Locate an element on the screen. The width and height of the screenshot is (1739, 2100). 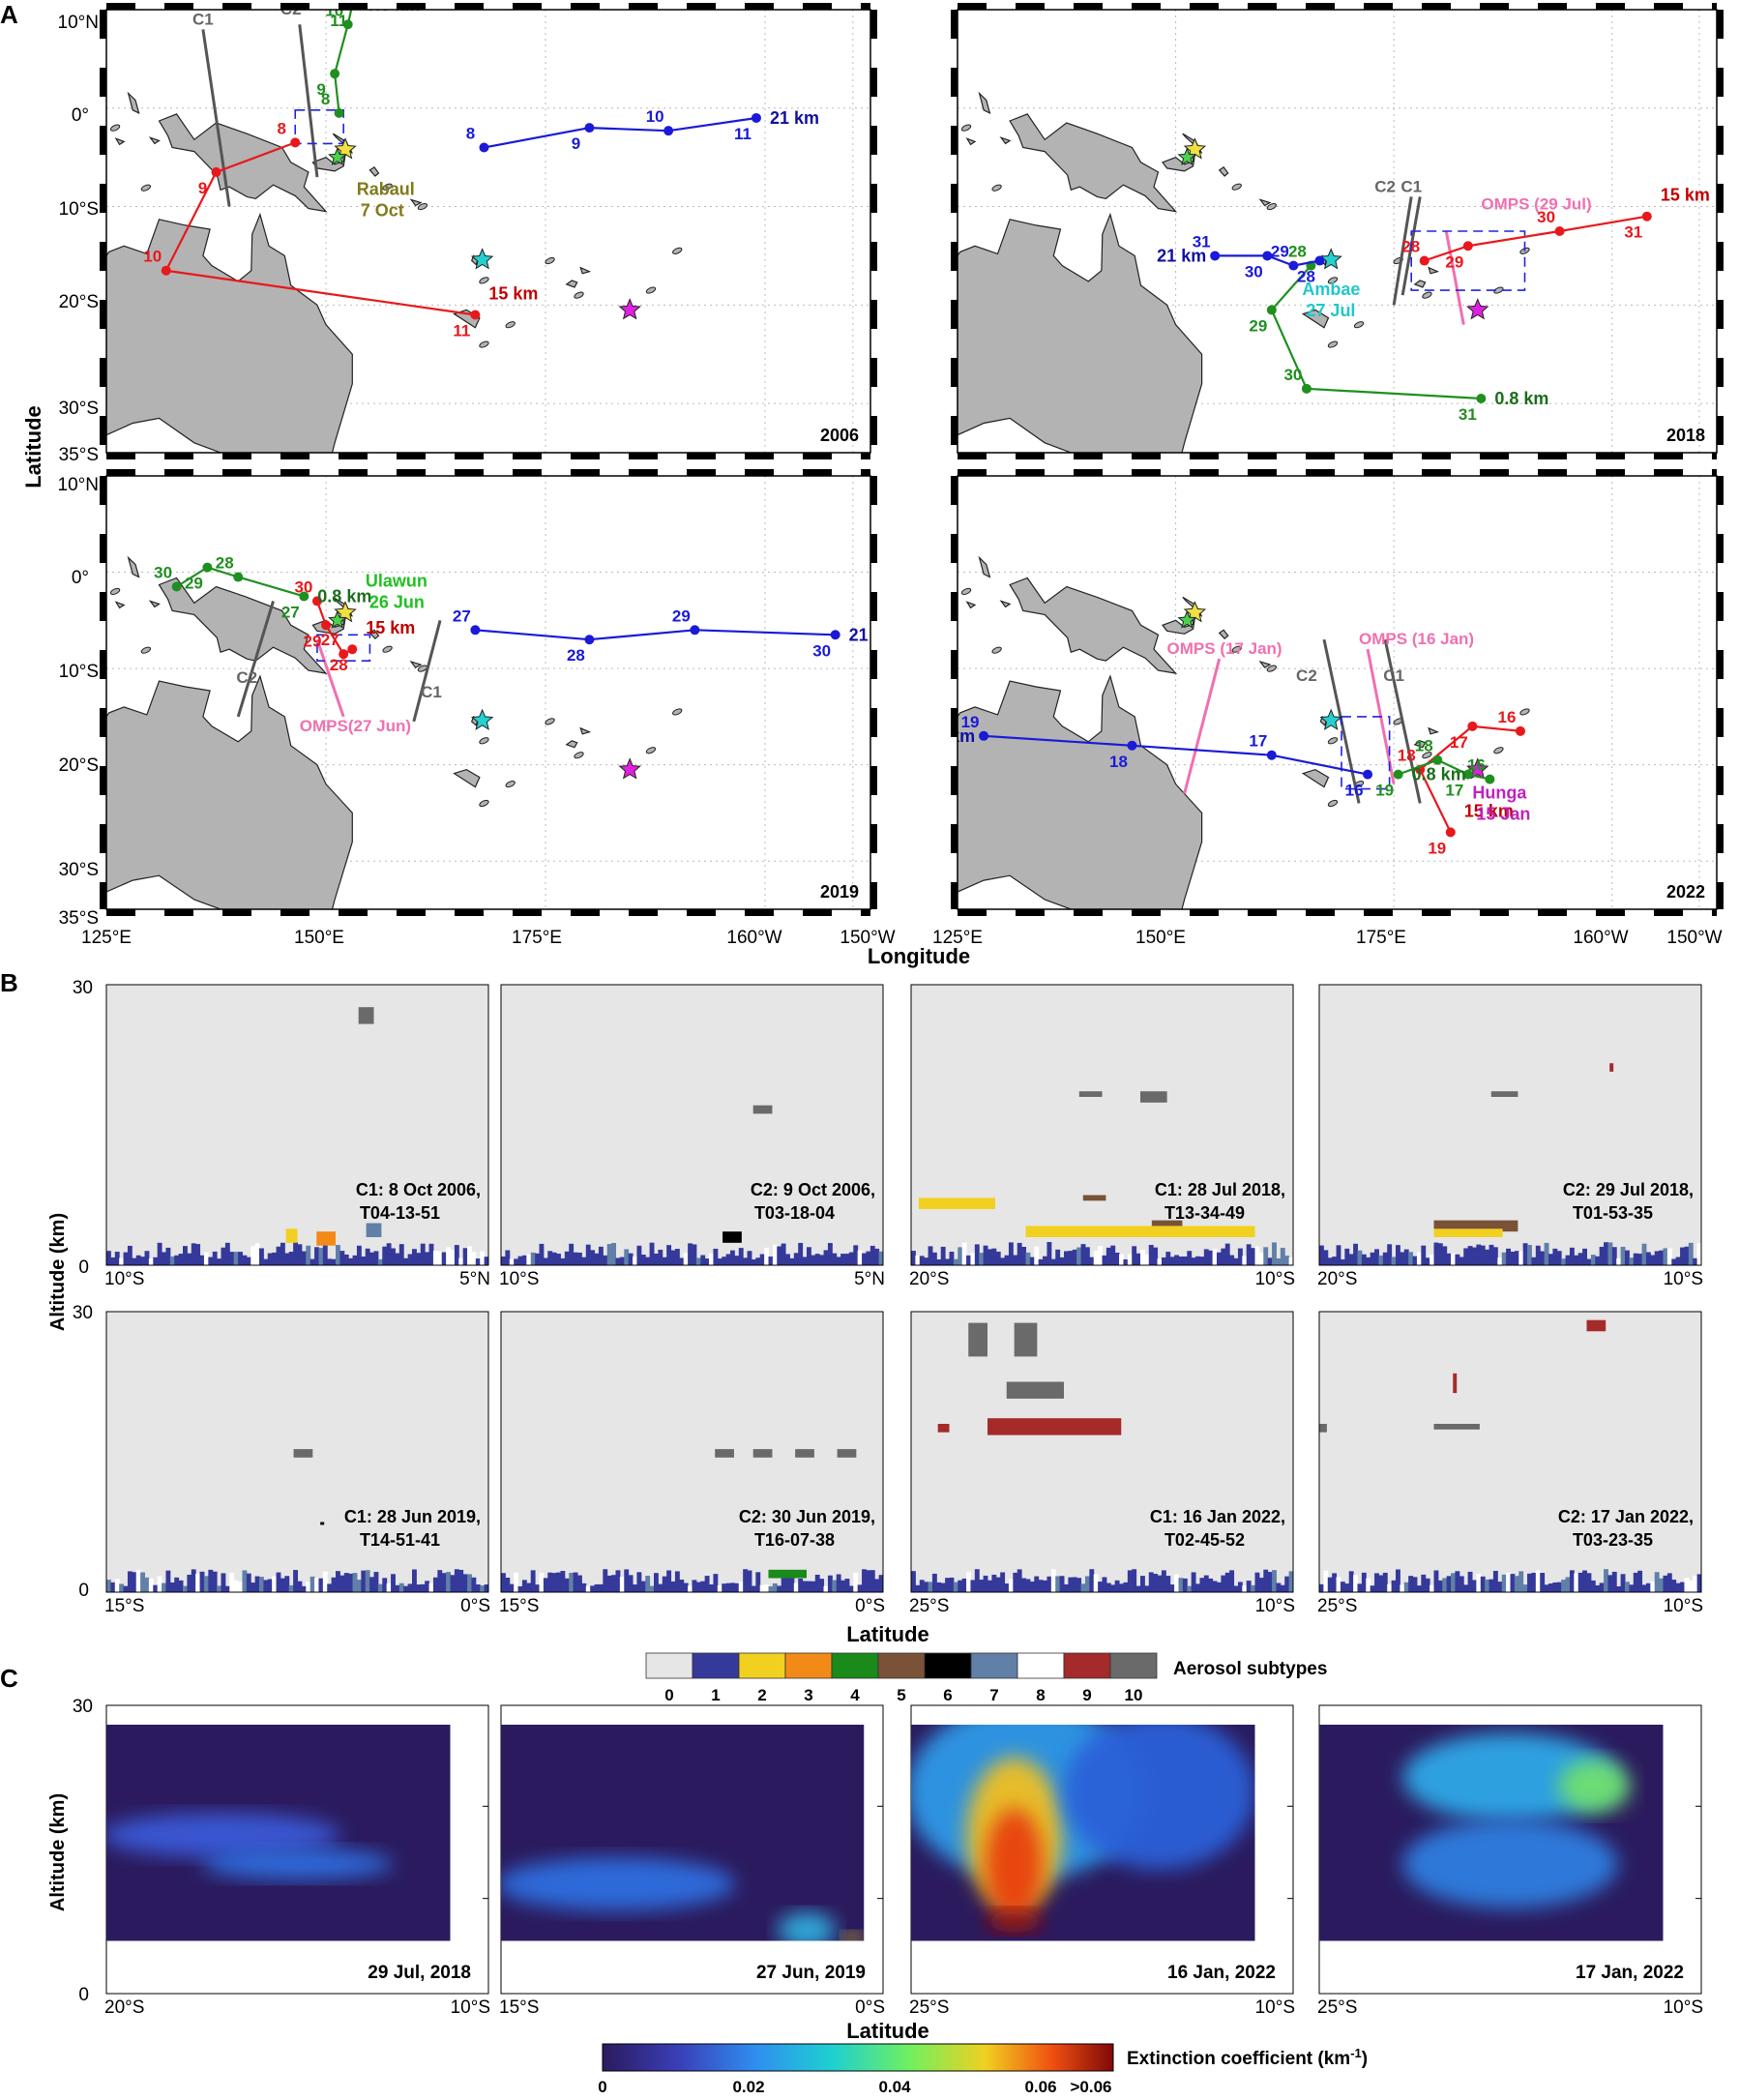
caliop-track-label: C1 is located at coordinates (203, 19).